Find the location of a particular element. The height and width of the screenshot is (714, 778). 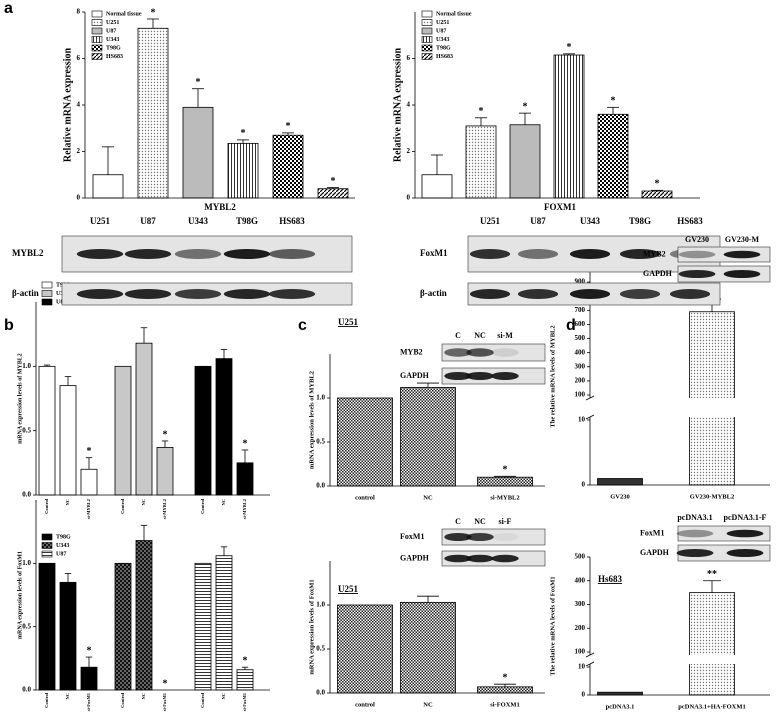

lane-label: U343 is located at coordinates (198, 221).